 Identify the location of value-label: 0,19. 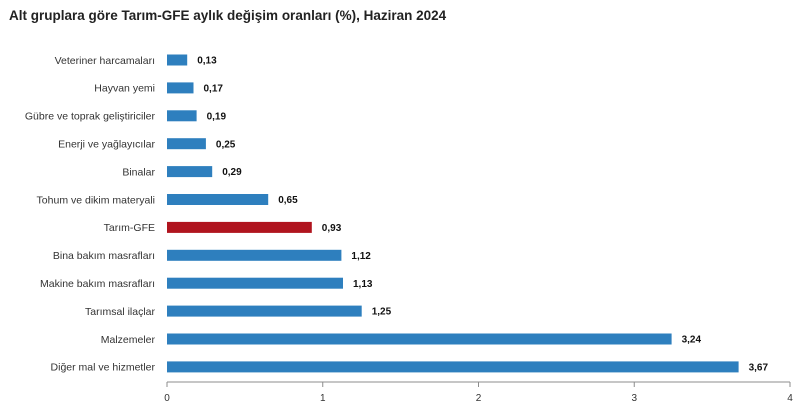
(217, 116).